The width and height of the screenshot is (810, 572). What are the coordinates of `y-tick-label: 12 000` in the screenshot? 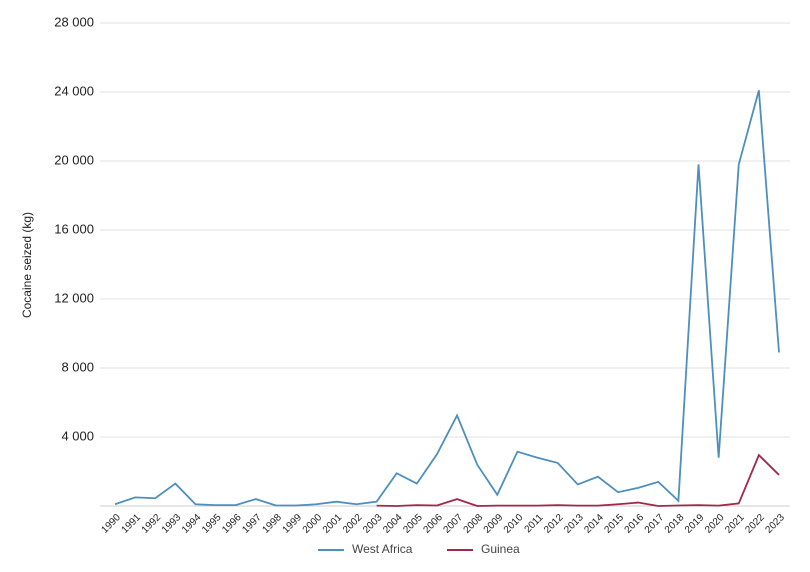 It's located at (74, 297).